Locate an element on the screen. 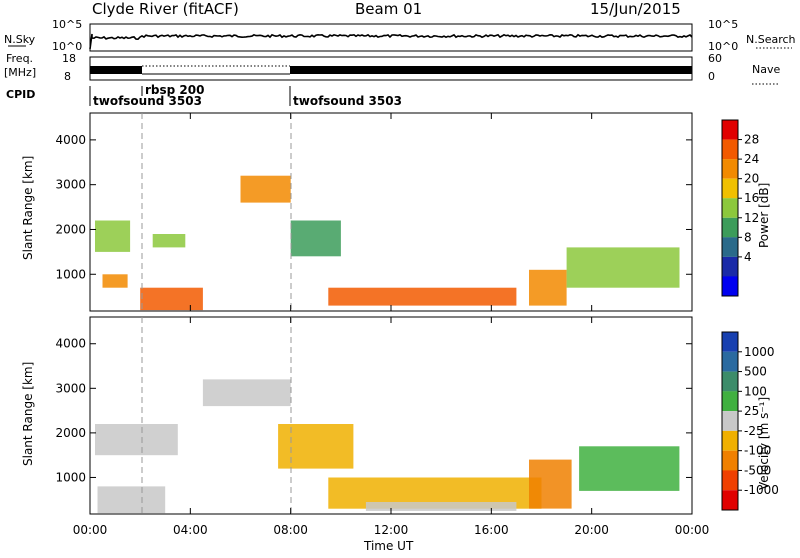 The image size is (800, 558). noise-panel: N.Sky 10^5 10^0 10^5 10^0 N.Search is located at coordinates (400, 35).